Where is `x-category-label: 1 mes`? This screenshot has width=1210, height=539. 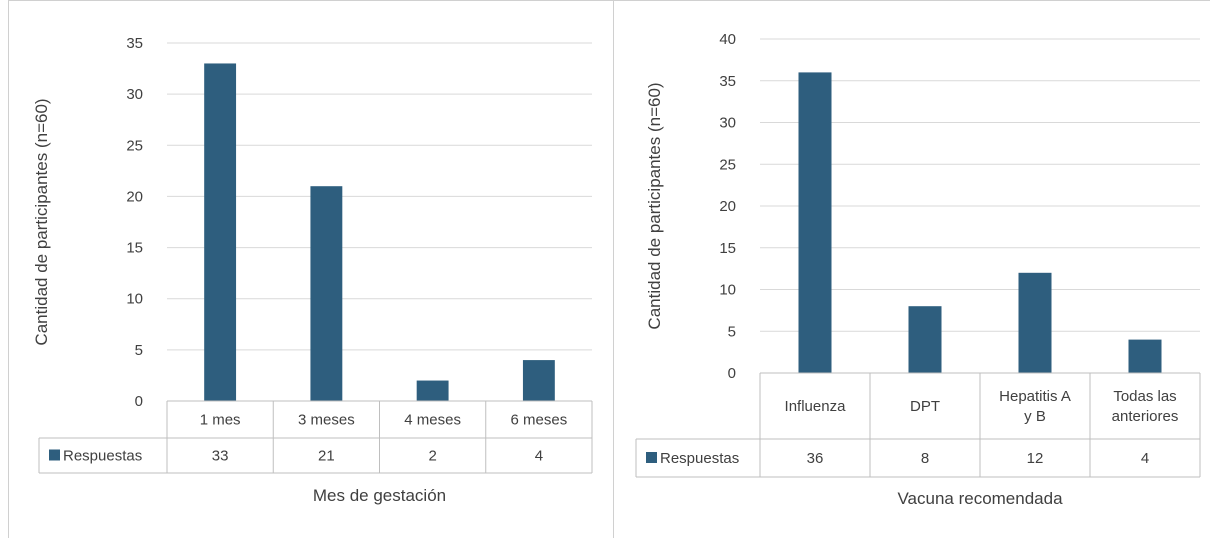 x-category-label: 1 mes is located at coordinates (220, 420).